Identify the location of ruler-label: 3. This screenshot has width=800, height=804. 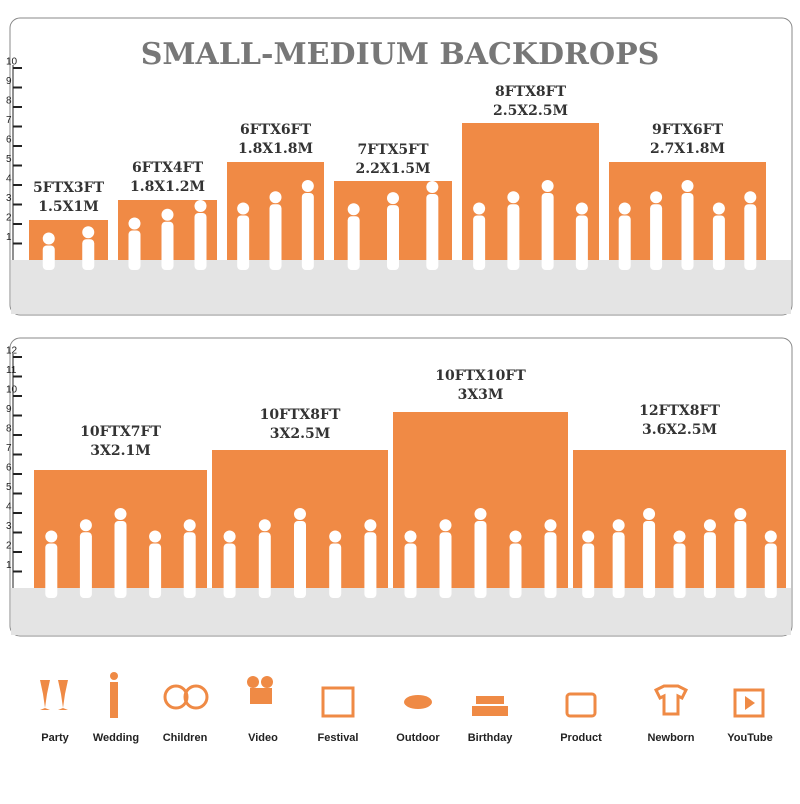
(9, 526).